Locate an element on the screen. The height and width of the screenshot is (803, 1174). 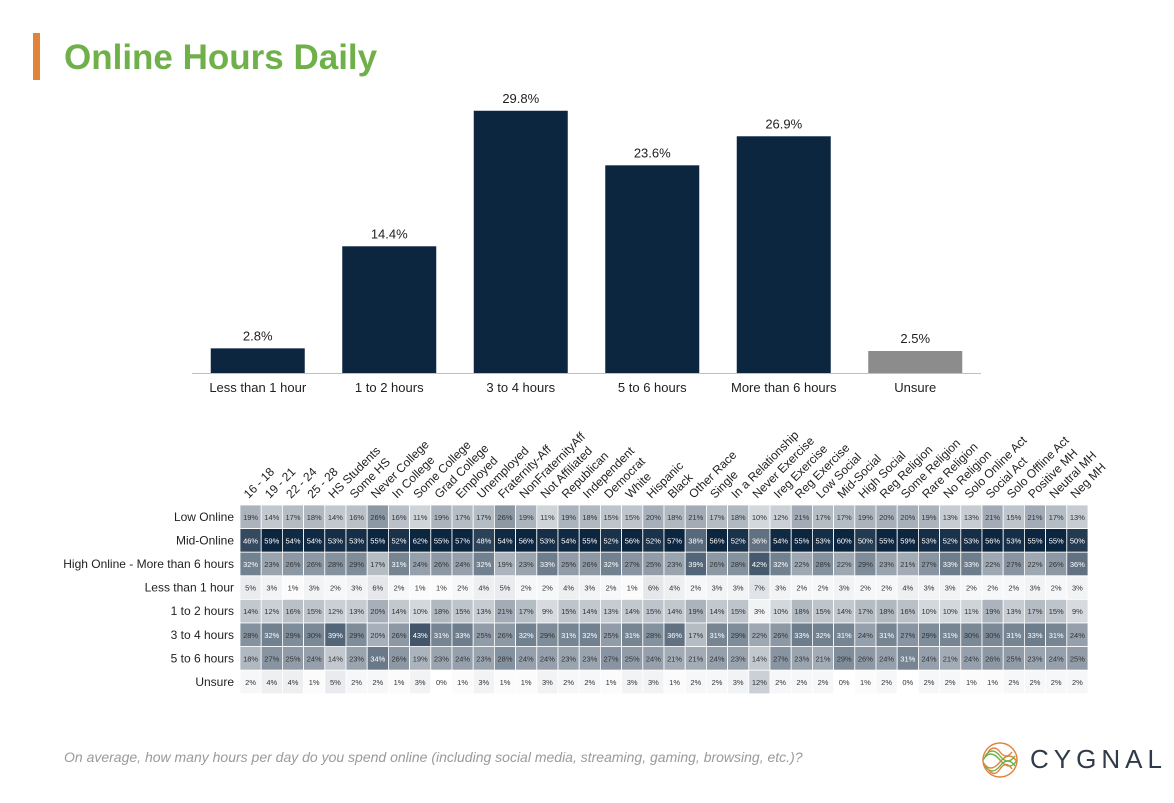
heatmap-cell-label: 60% is located at coordinates (844, 540).